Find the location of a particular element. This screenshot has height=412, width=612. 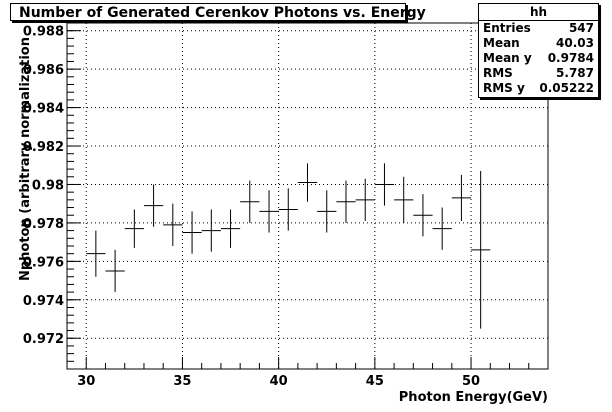

stats-mean-value: 40.03 is located at coordinates (575, 43).